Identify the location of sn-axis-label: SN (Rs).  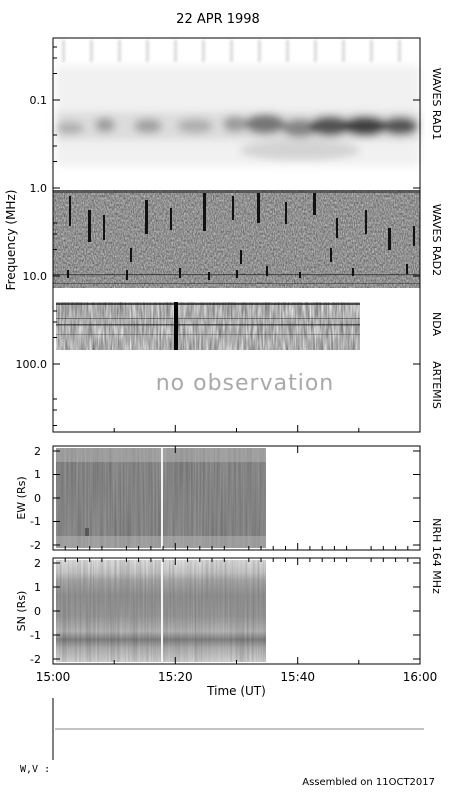
(21, 611).